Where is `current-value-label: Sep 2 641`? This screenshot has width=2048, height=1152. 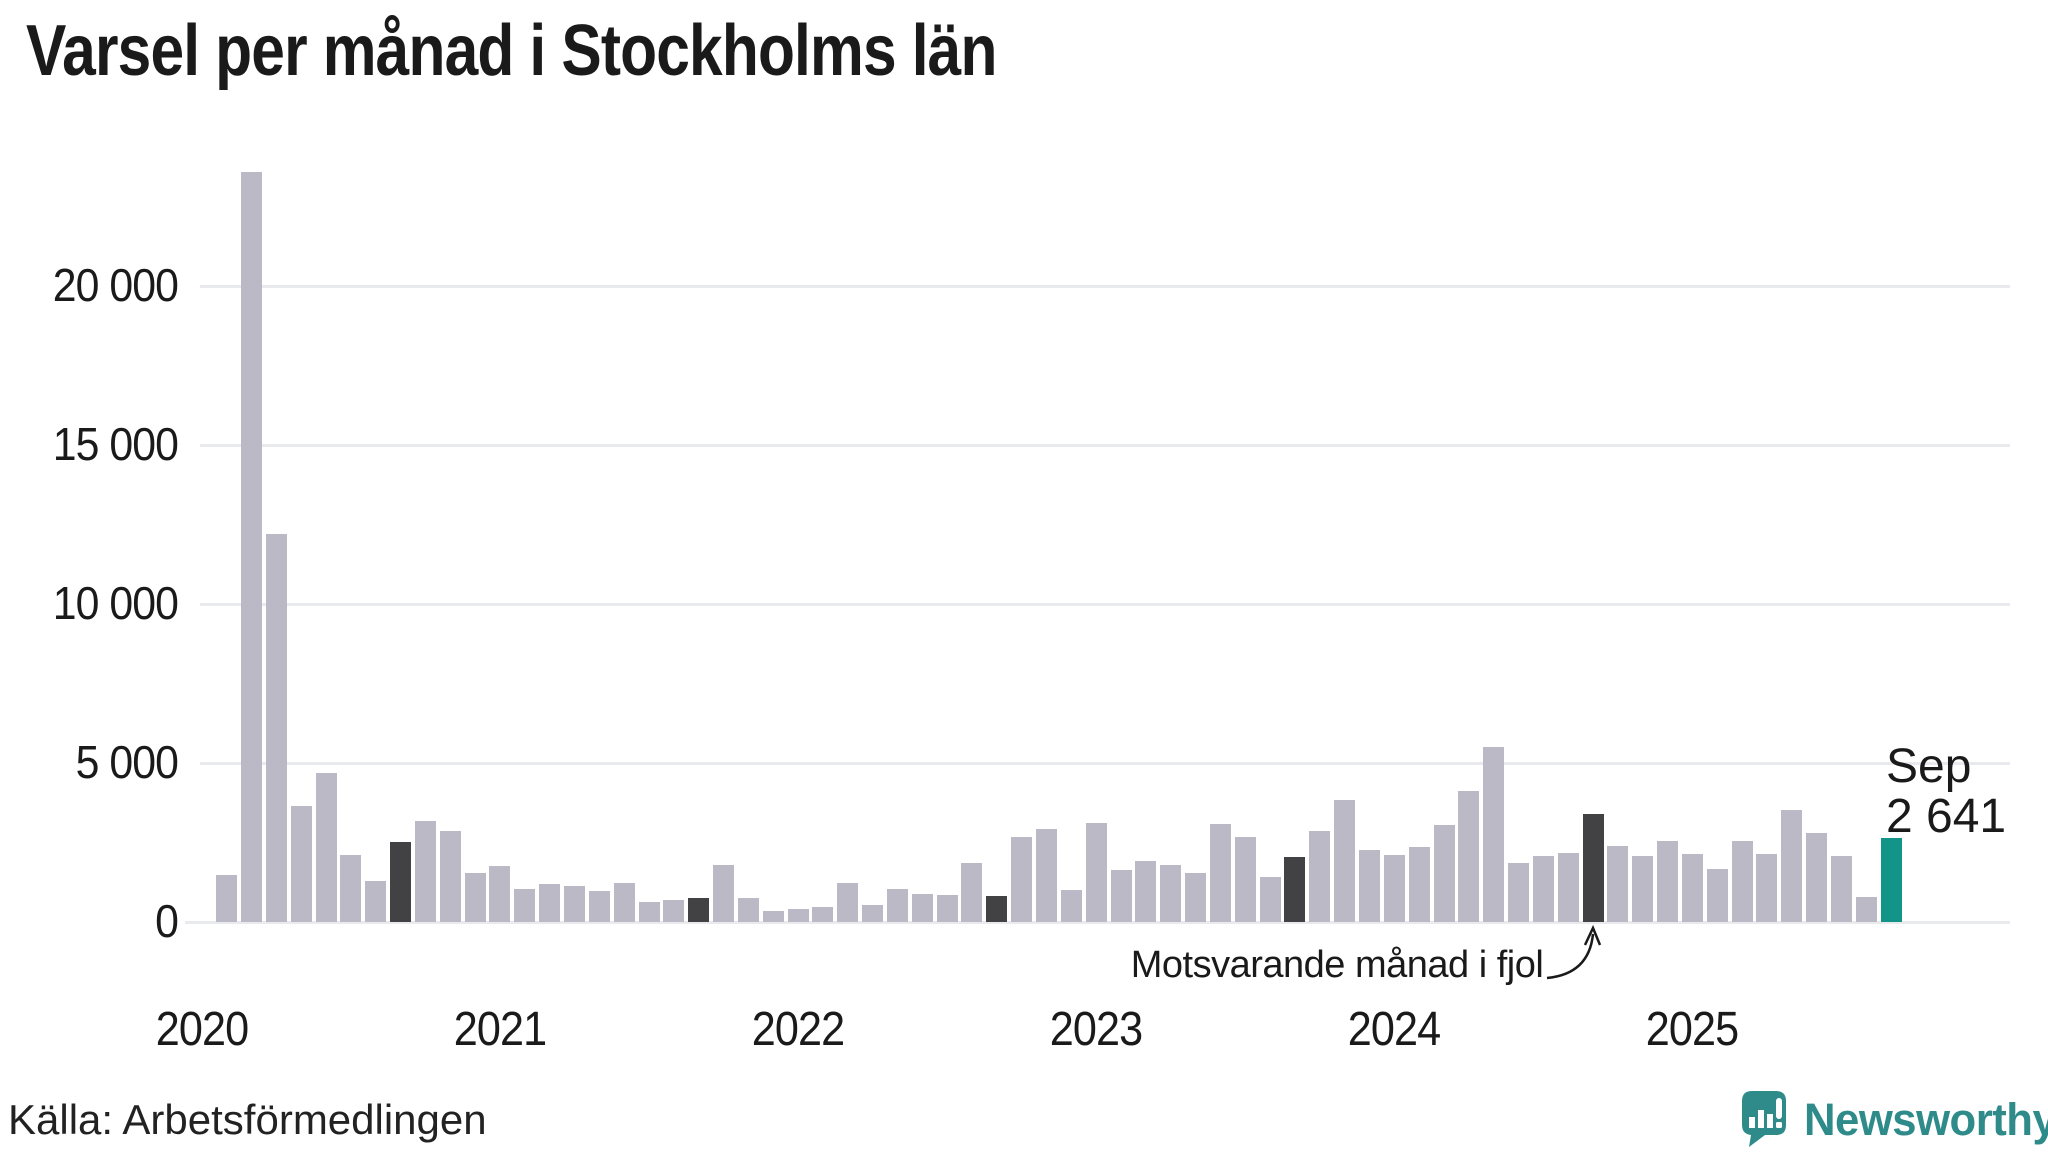
current-value-label: Sep 2 641 is located at coordinates (1946, 792).